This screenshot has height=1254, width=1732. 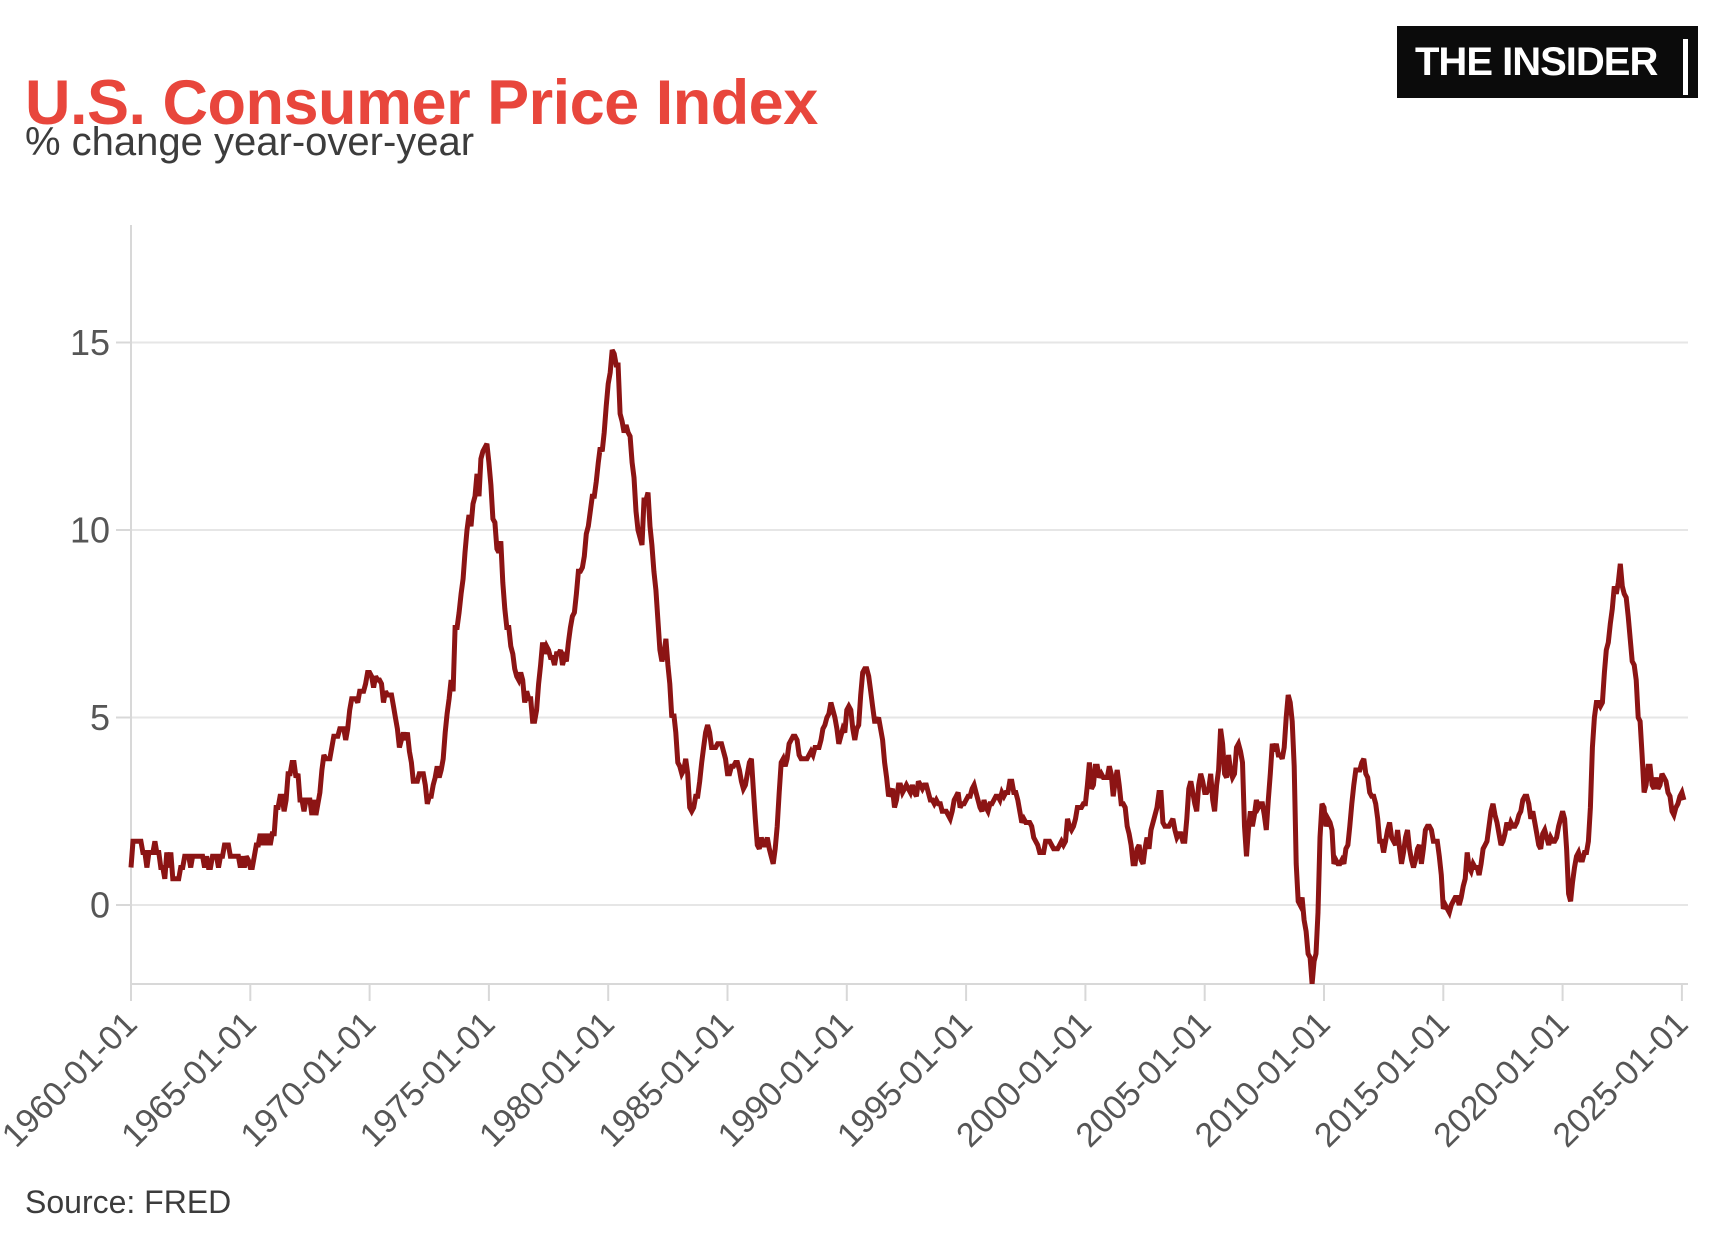 What do you see at coordinates (100, 717) in the screenshot?
I see `y-tick-label: 5` at bounding box center [100, 717].